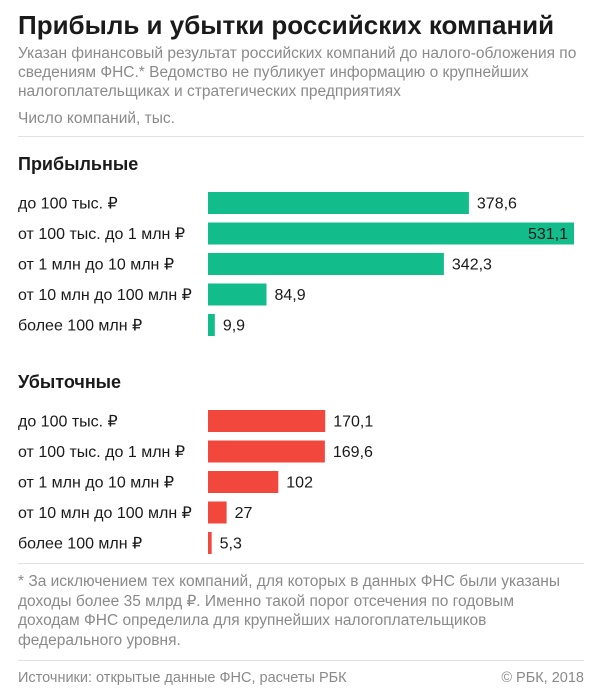  Describe the element at coordinates (542, 678) in the screenshot. I see `copyright: © РБК, 2018` at that location.